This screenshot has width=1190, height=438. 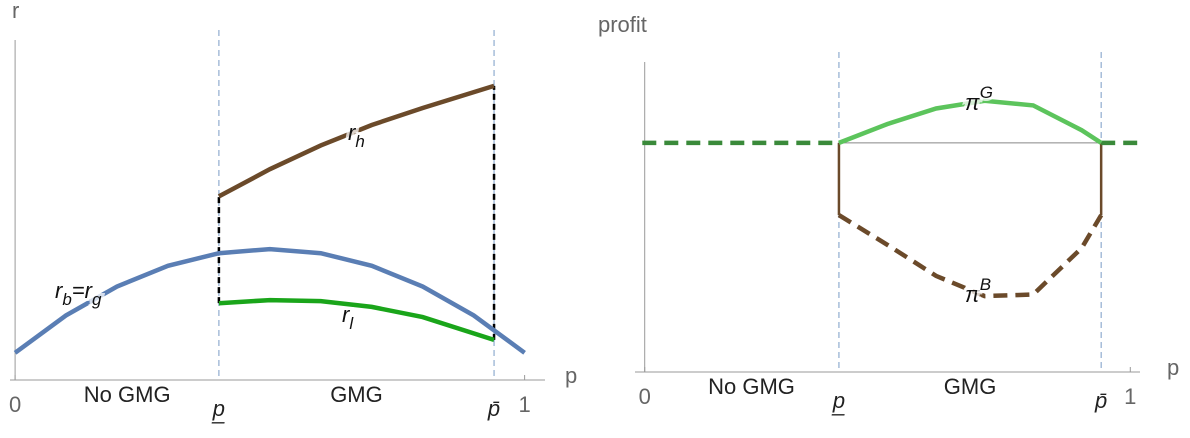 I want to click on curve-label: πG, so click(x=979, y=99).